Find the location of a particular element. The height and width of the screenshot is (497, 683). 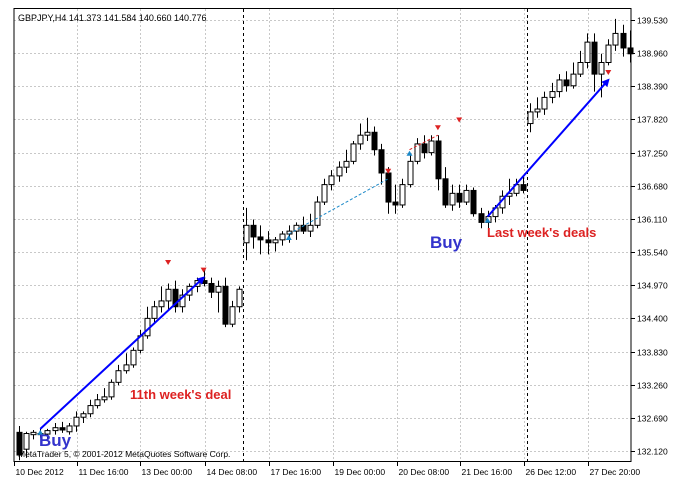

price-tick-label: 136.110 is located at coordinates (652, 220).